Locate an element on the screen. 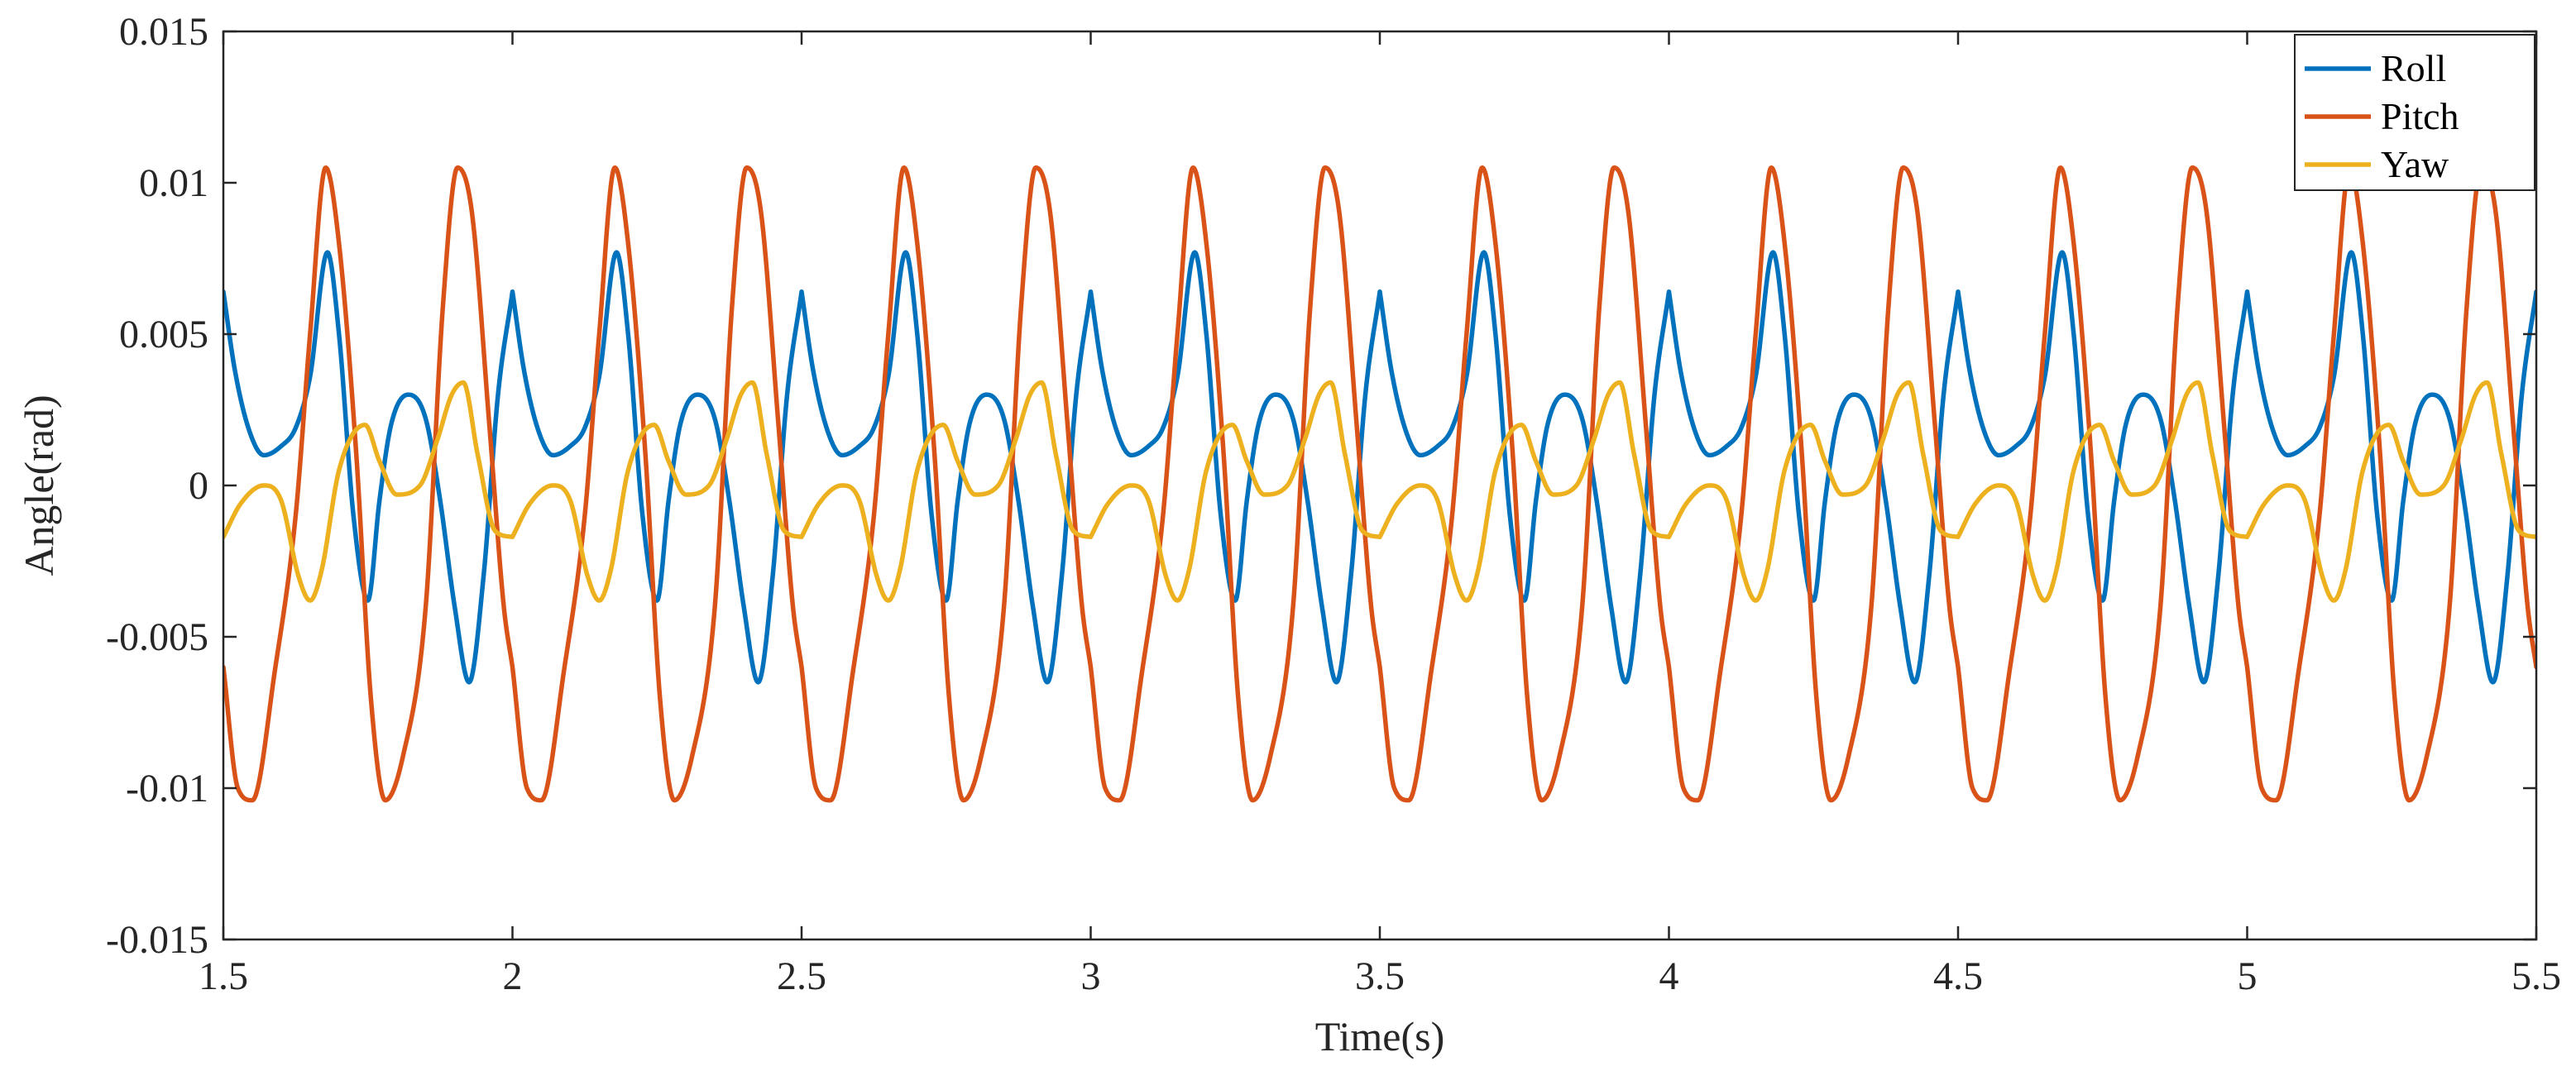 The width and height of the screenshot is (2576, 1090). y-tick-label: 0.01 is located at coordinates (173, 183).